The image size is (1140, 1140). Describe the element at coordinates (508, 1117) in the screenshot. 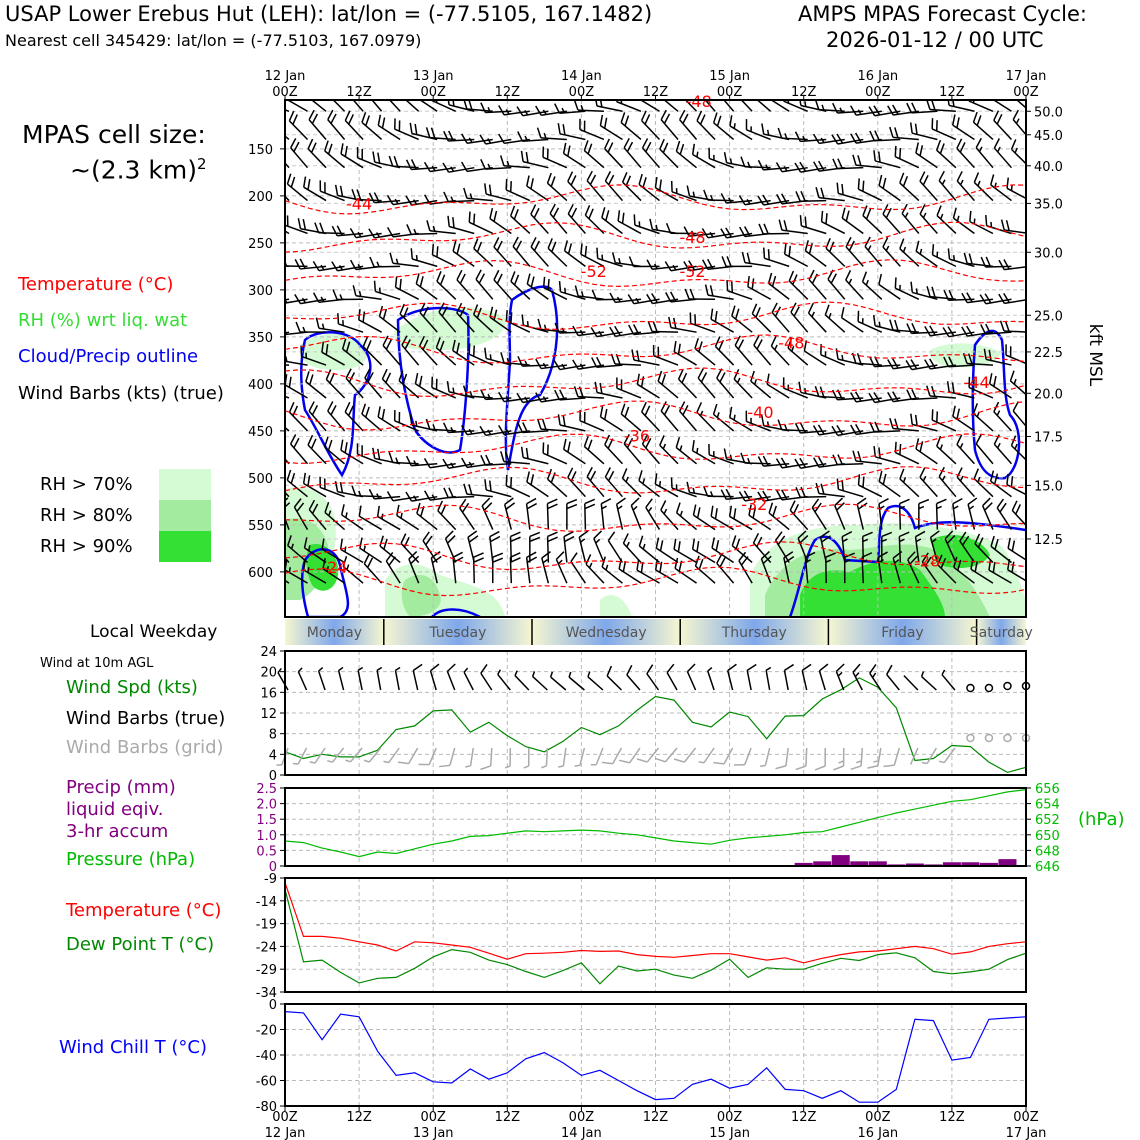

I see `bottom-tick-time: 12Z` at that location.